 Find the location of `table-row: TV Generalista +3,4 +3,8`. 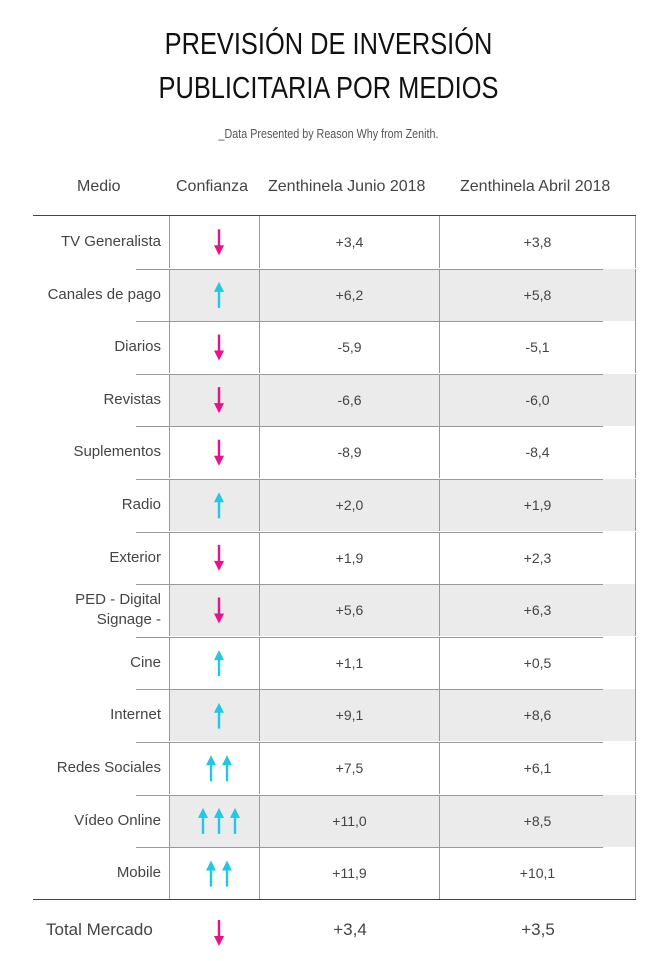

table-row: TV Generalista +3,4 +3,8 is located at coordinates (334, 242).